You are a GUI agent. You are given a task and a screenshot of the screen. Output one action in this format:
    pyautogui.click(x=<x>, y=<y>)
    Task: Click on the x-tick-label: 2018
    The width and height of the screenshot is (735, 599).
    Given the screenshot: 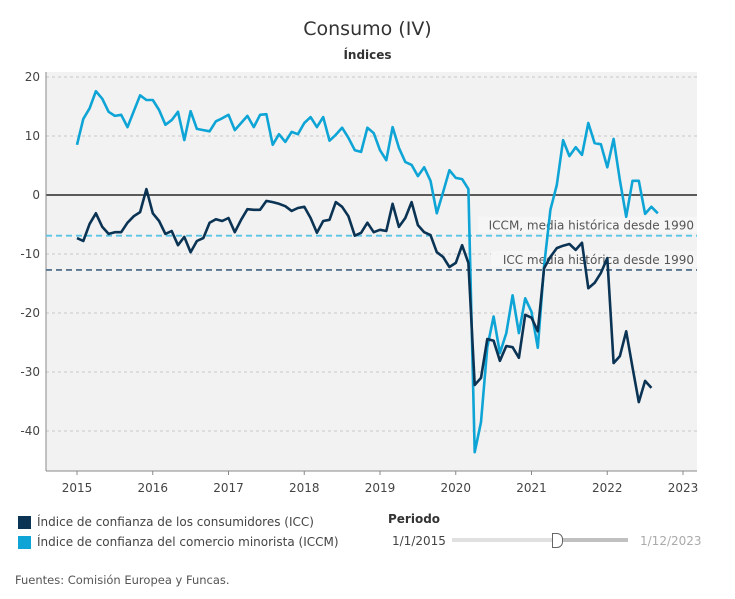 What is the action you would take?
    pyautogui.click(x=304, y=488)
    